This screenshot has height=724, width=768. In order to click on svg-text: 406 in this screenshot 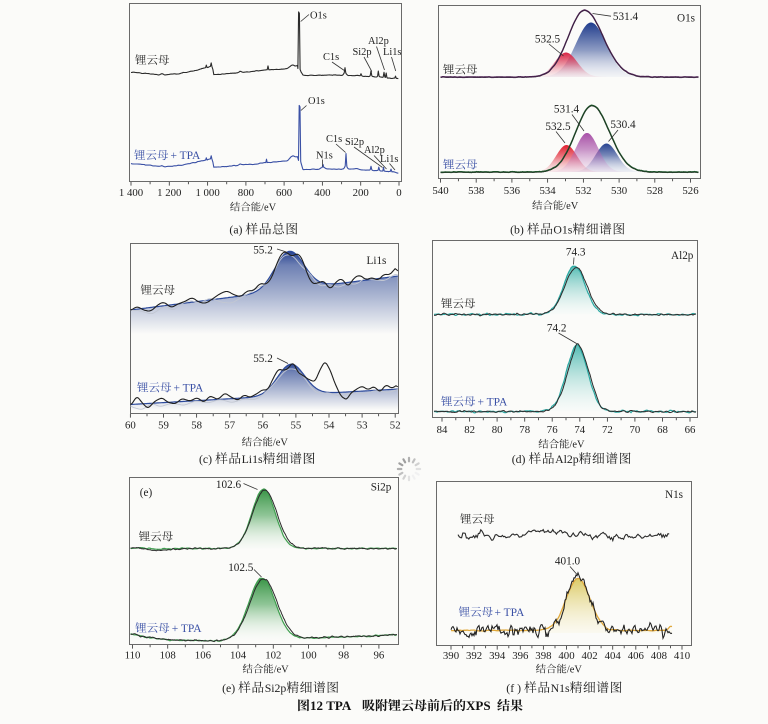, I will do `click(636, 656)`.